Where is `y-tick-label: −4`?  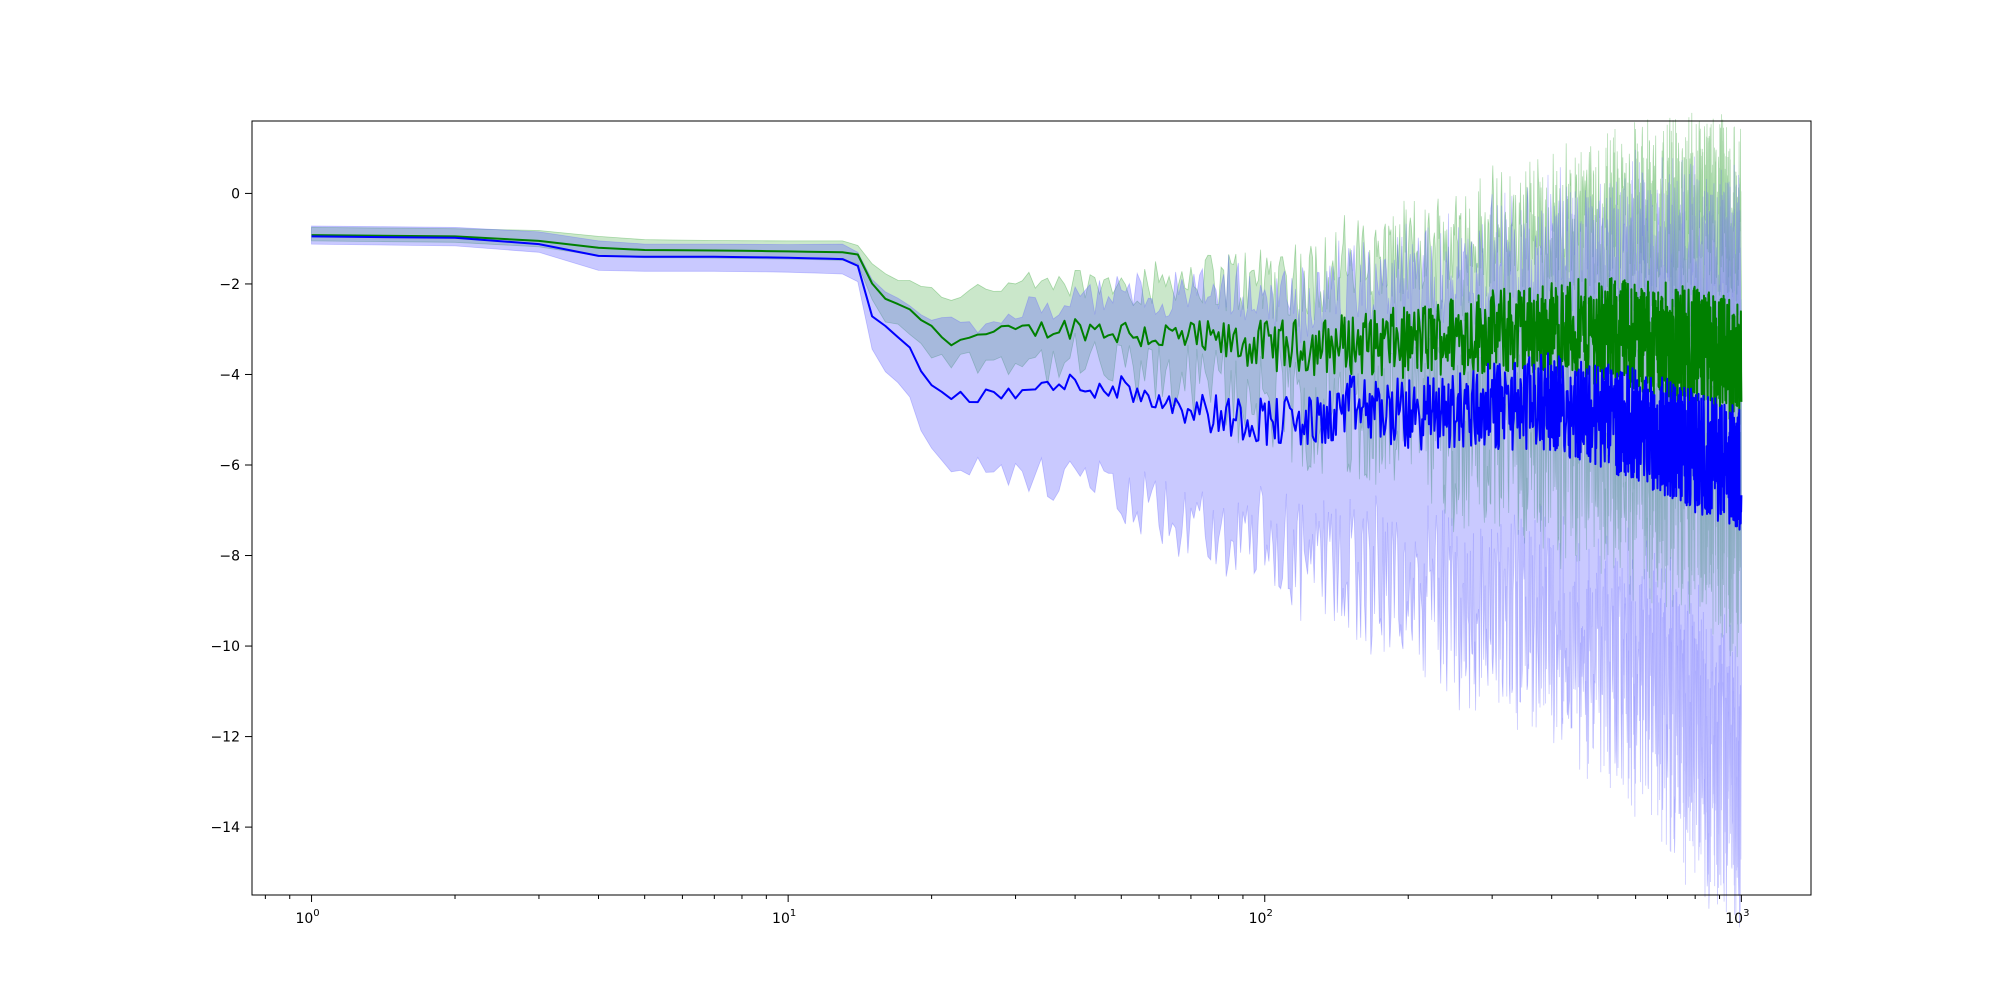
y-tick-label: −4 is located at coordinates (229, 375).